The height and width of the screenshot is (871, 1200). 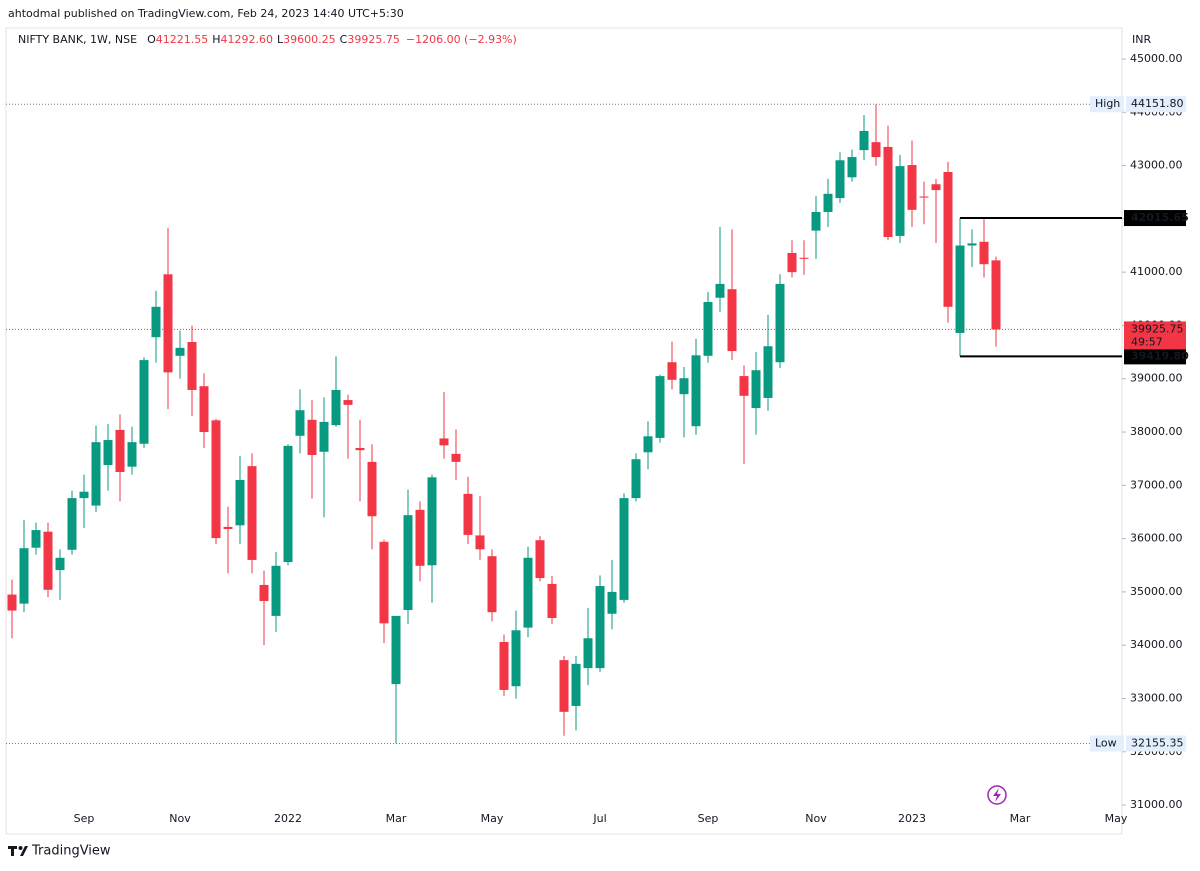 What do you see at coordinates (373, 39) in the screenshot?
I see `legend-value: 39925.75` at bounding box center [373, 39].